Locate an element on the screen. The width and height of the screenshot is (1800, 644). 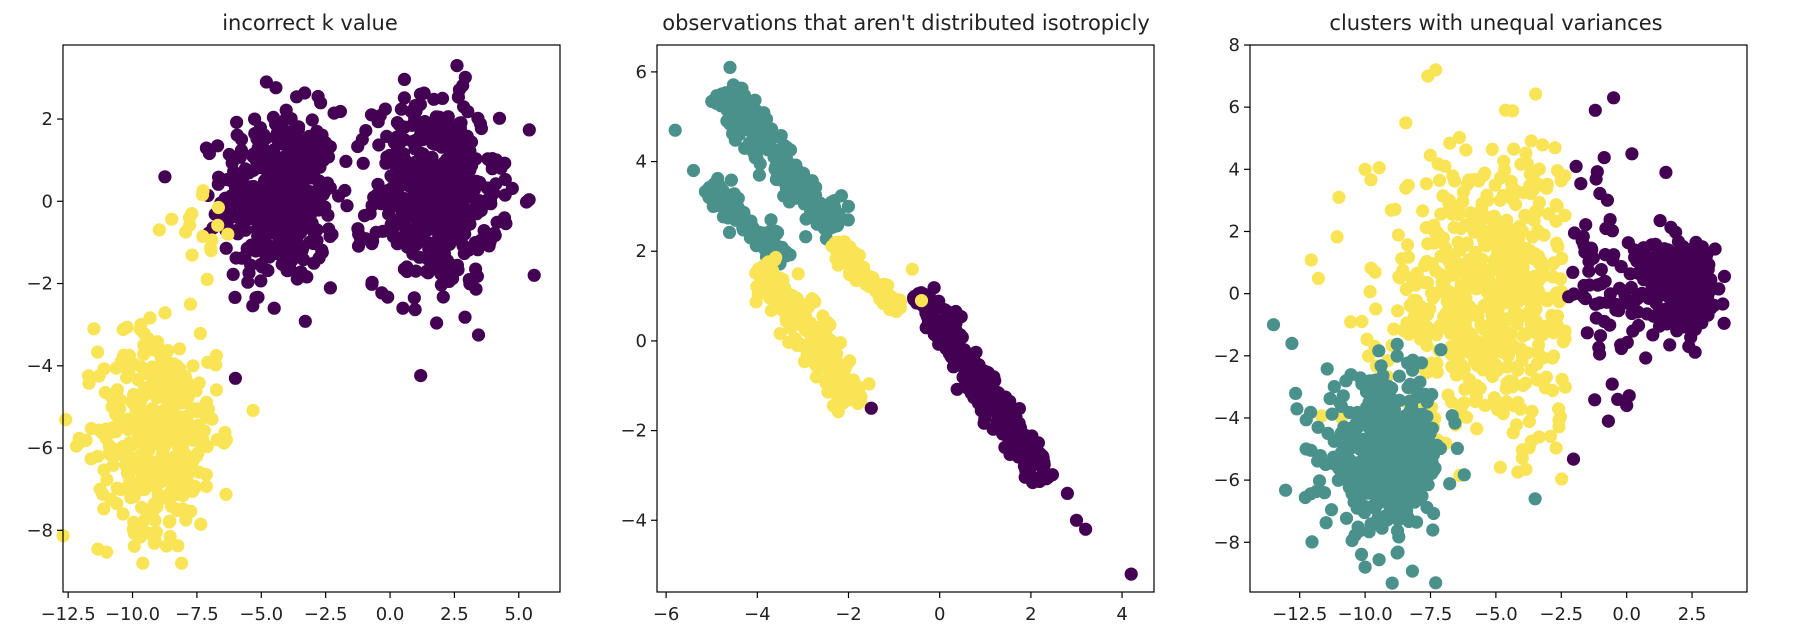
x-tick-label: −2 is located at coordinates (848, 614).